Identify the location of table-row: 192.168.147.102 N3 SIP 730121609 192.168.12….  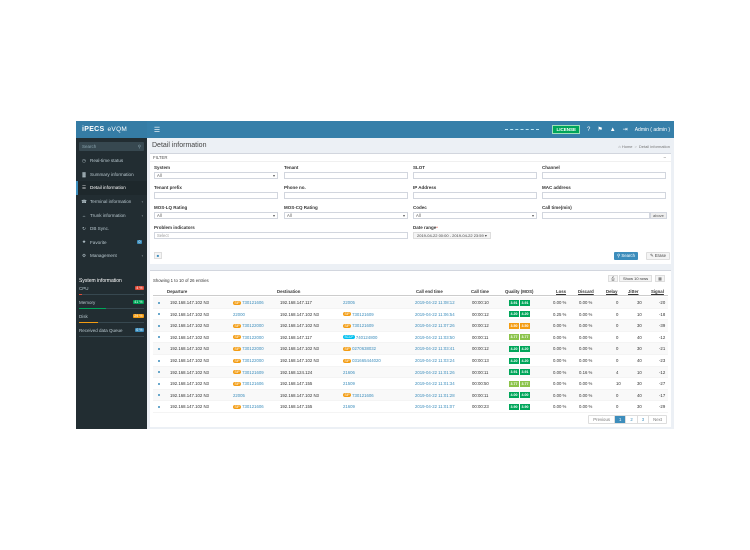
(410, 372).